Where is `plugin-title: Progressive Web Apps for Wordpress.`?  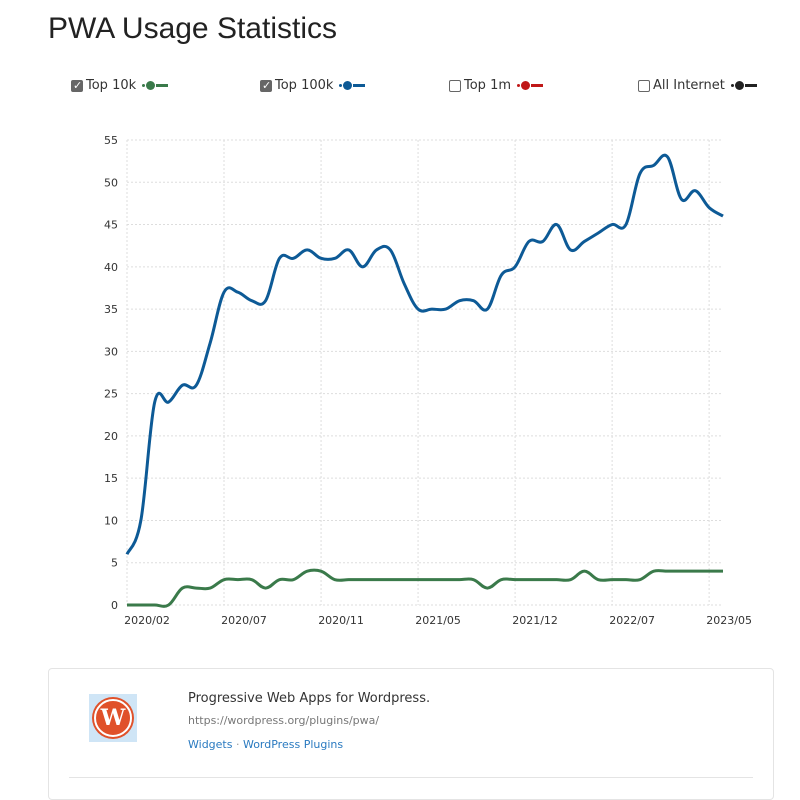
plugin-title: Progressive Web Apps for Wordpress. is located at coordinates (309, 698).